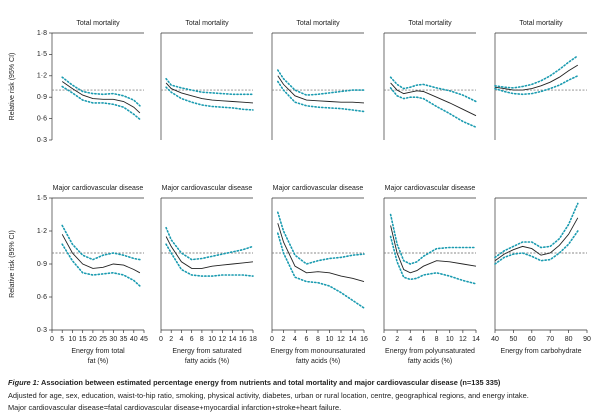 This screenshot has height=420, width=613. What do you see at coordinates (532, 339) in the screenshot?
I see `x-tick-label: 60` at bounding box center [532, 339].